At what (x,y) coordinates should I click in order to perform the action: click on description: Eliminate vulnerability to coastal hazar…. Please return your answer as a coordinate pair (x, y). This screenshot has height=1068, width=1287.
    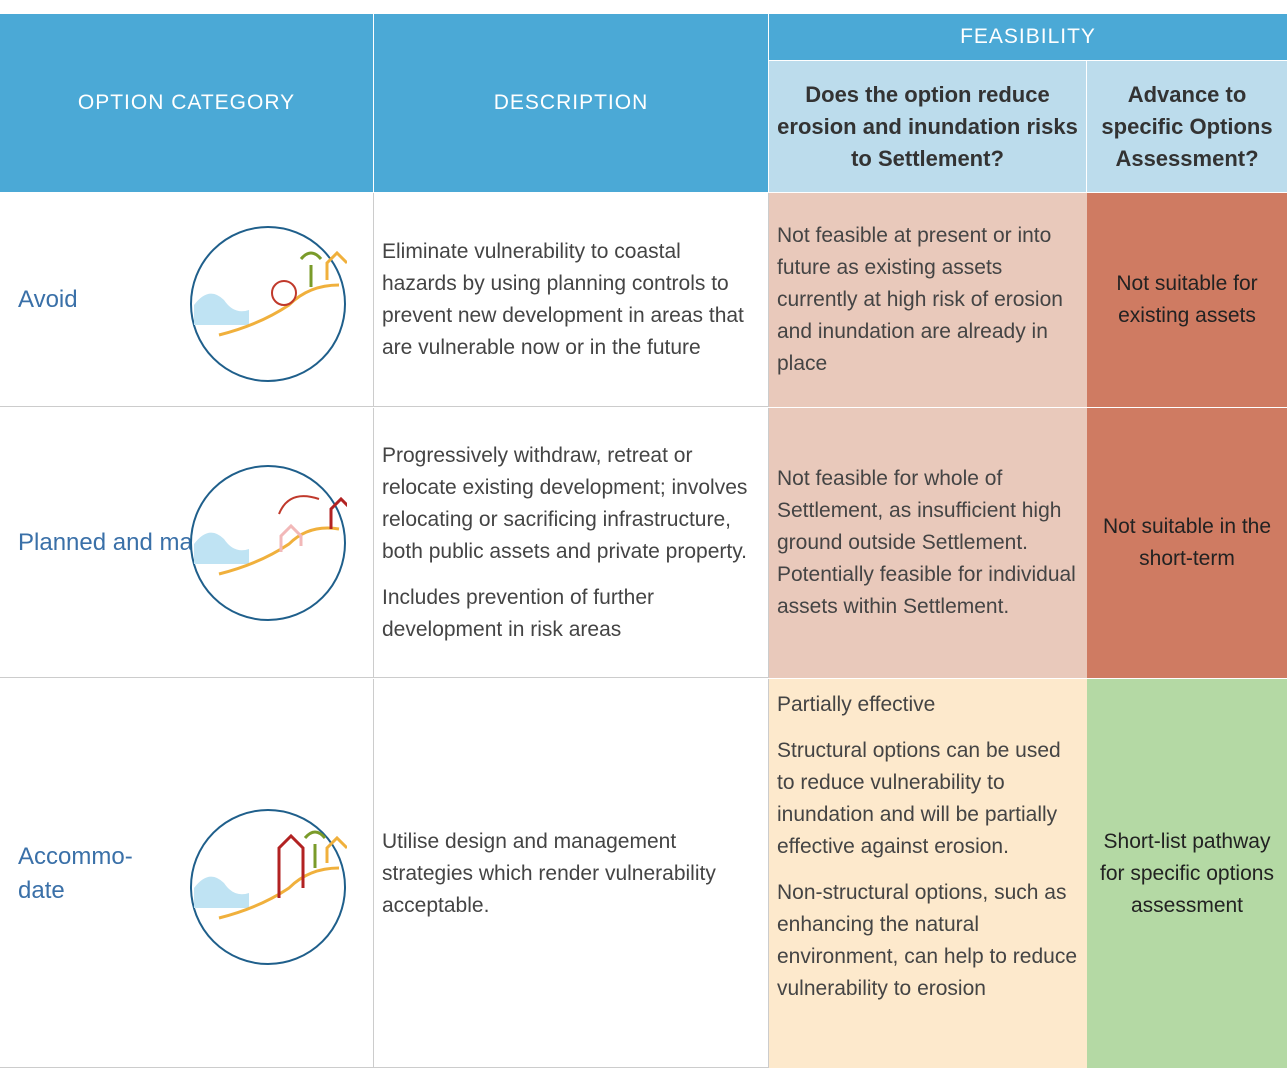
    Looking at the image, I should click on (571, 300).